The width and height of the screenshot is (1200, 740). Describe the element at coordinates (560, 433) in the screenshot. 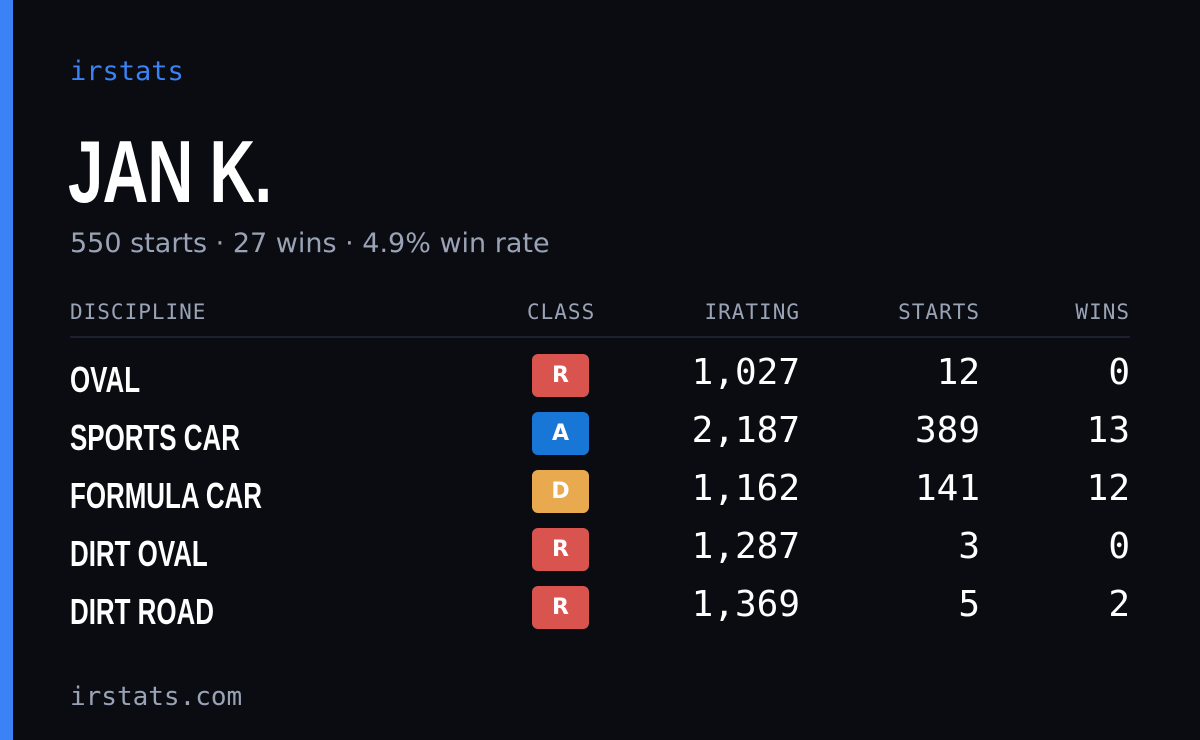

I see `class-badge: A` at that location.